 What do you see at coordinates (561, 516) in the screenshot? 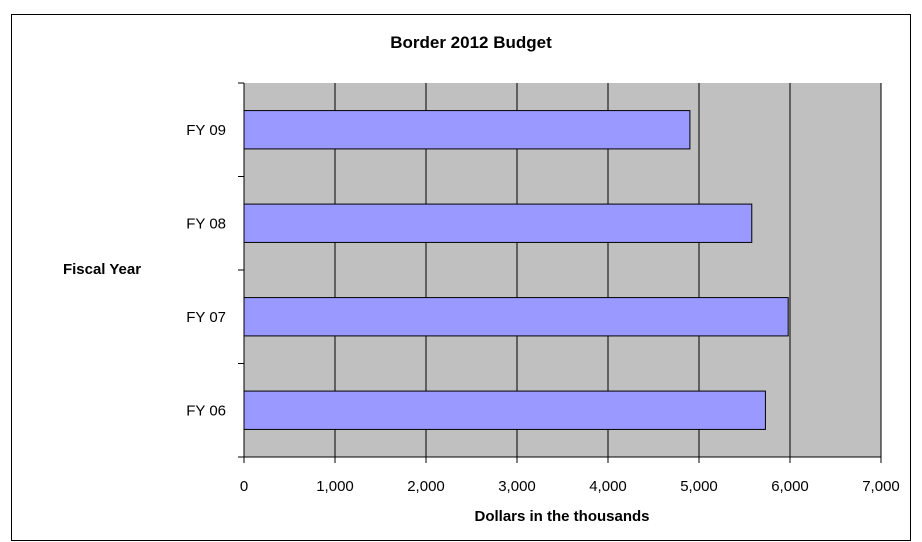
I see `x-axis-title: Dollars in the thousands` at bounding box center [561, 516].